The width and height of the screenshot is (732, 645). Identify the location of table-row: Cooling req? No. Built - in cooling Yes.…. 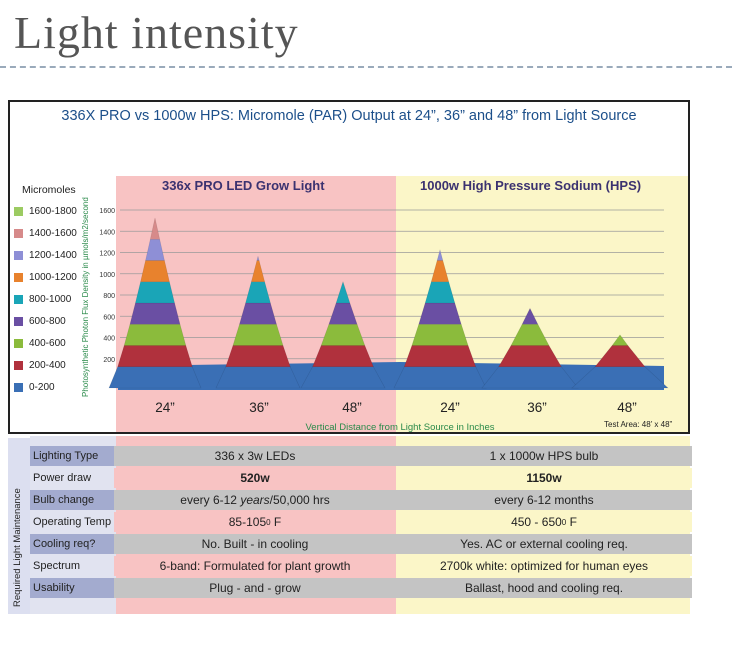
(361, 544).